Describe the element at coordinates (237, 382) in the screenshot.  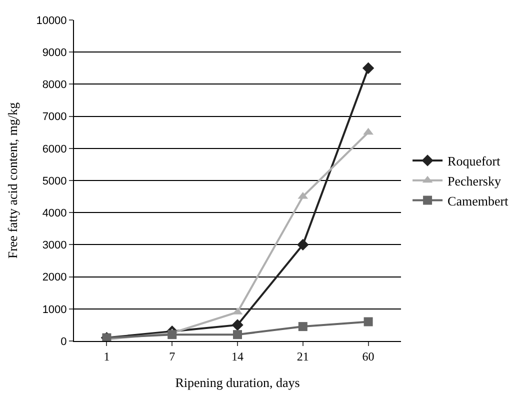
I see `x-axis-title: Ripening duration, days` at that location.